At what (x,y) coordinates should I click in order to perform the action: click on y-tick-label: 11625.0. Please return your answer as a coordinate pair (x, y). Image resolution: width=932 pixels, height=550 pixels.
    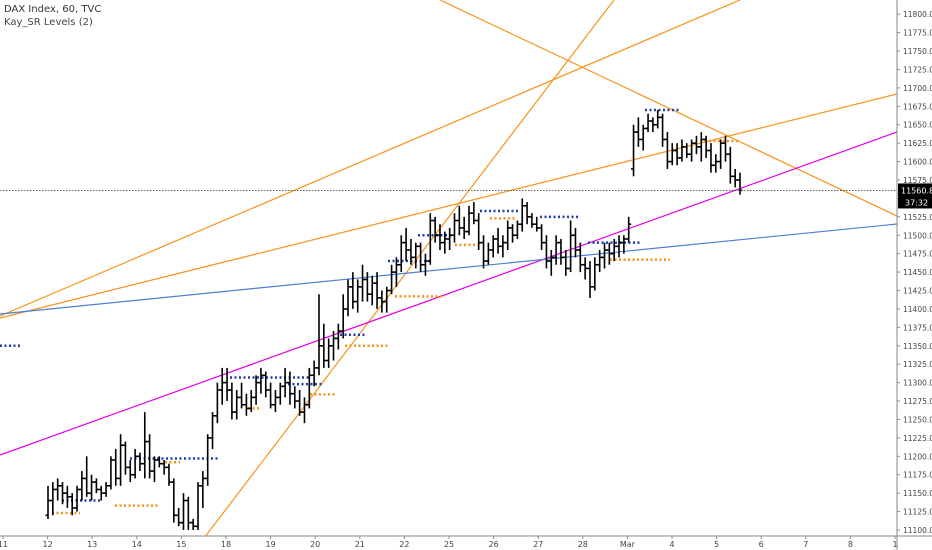
    Looking at the image, I should click on (917, 143).